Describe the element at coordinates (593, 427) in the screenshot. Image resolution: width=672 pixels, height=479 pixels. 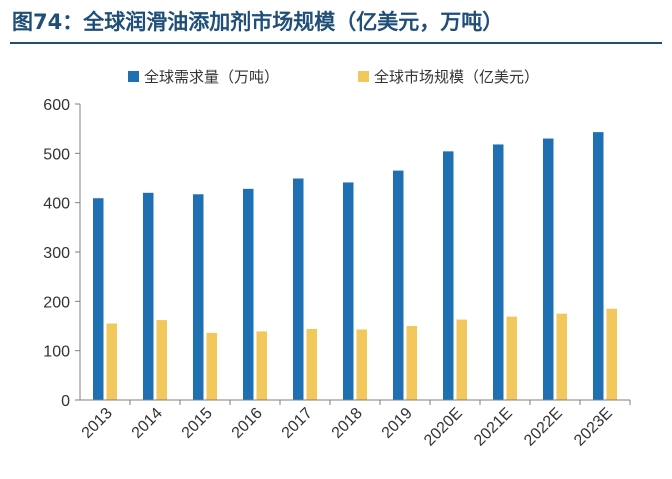
I see `x-tick-label: 2023E` at that location.